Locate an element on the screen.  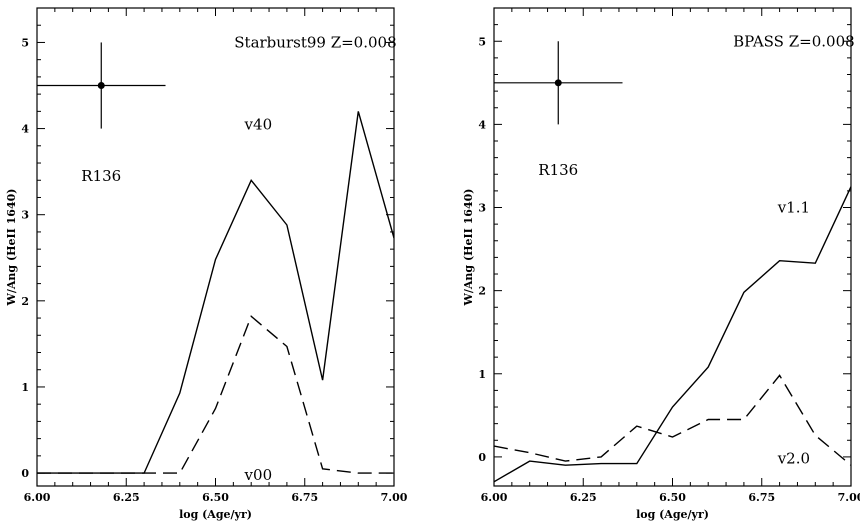
right-annotation-model: BPASS Z=0.008 is located at coordinates (794, 41).